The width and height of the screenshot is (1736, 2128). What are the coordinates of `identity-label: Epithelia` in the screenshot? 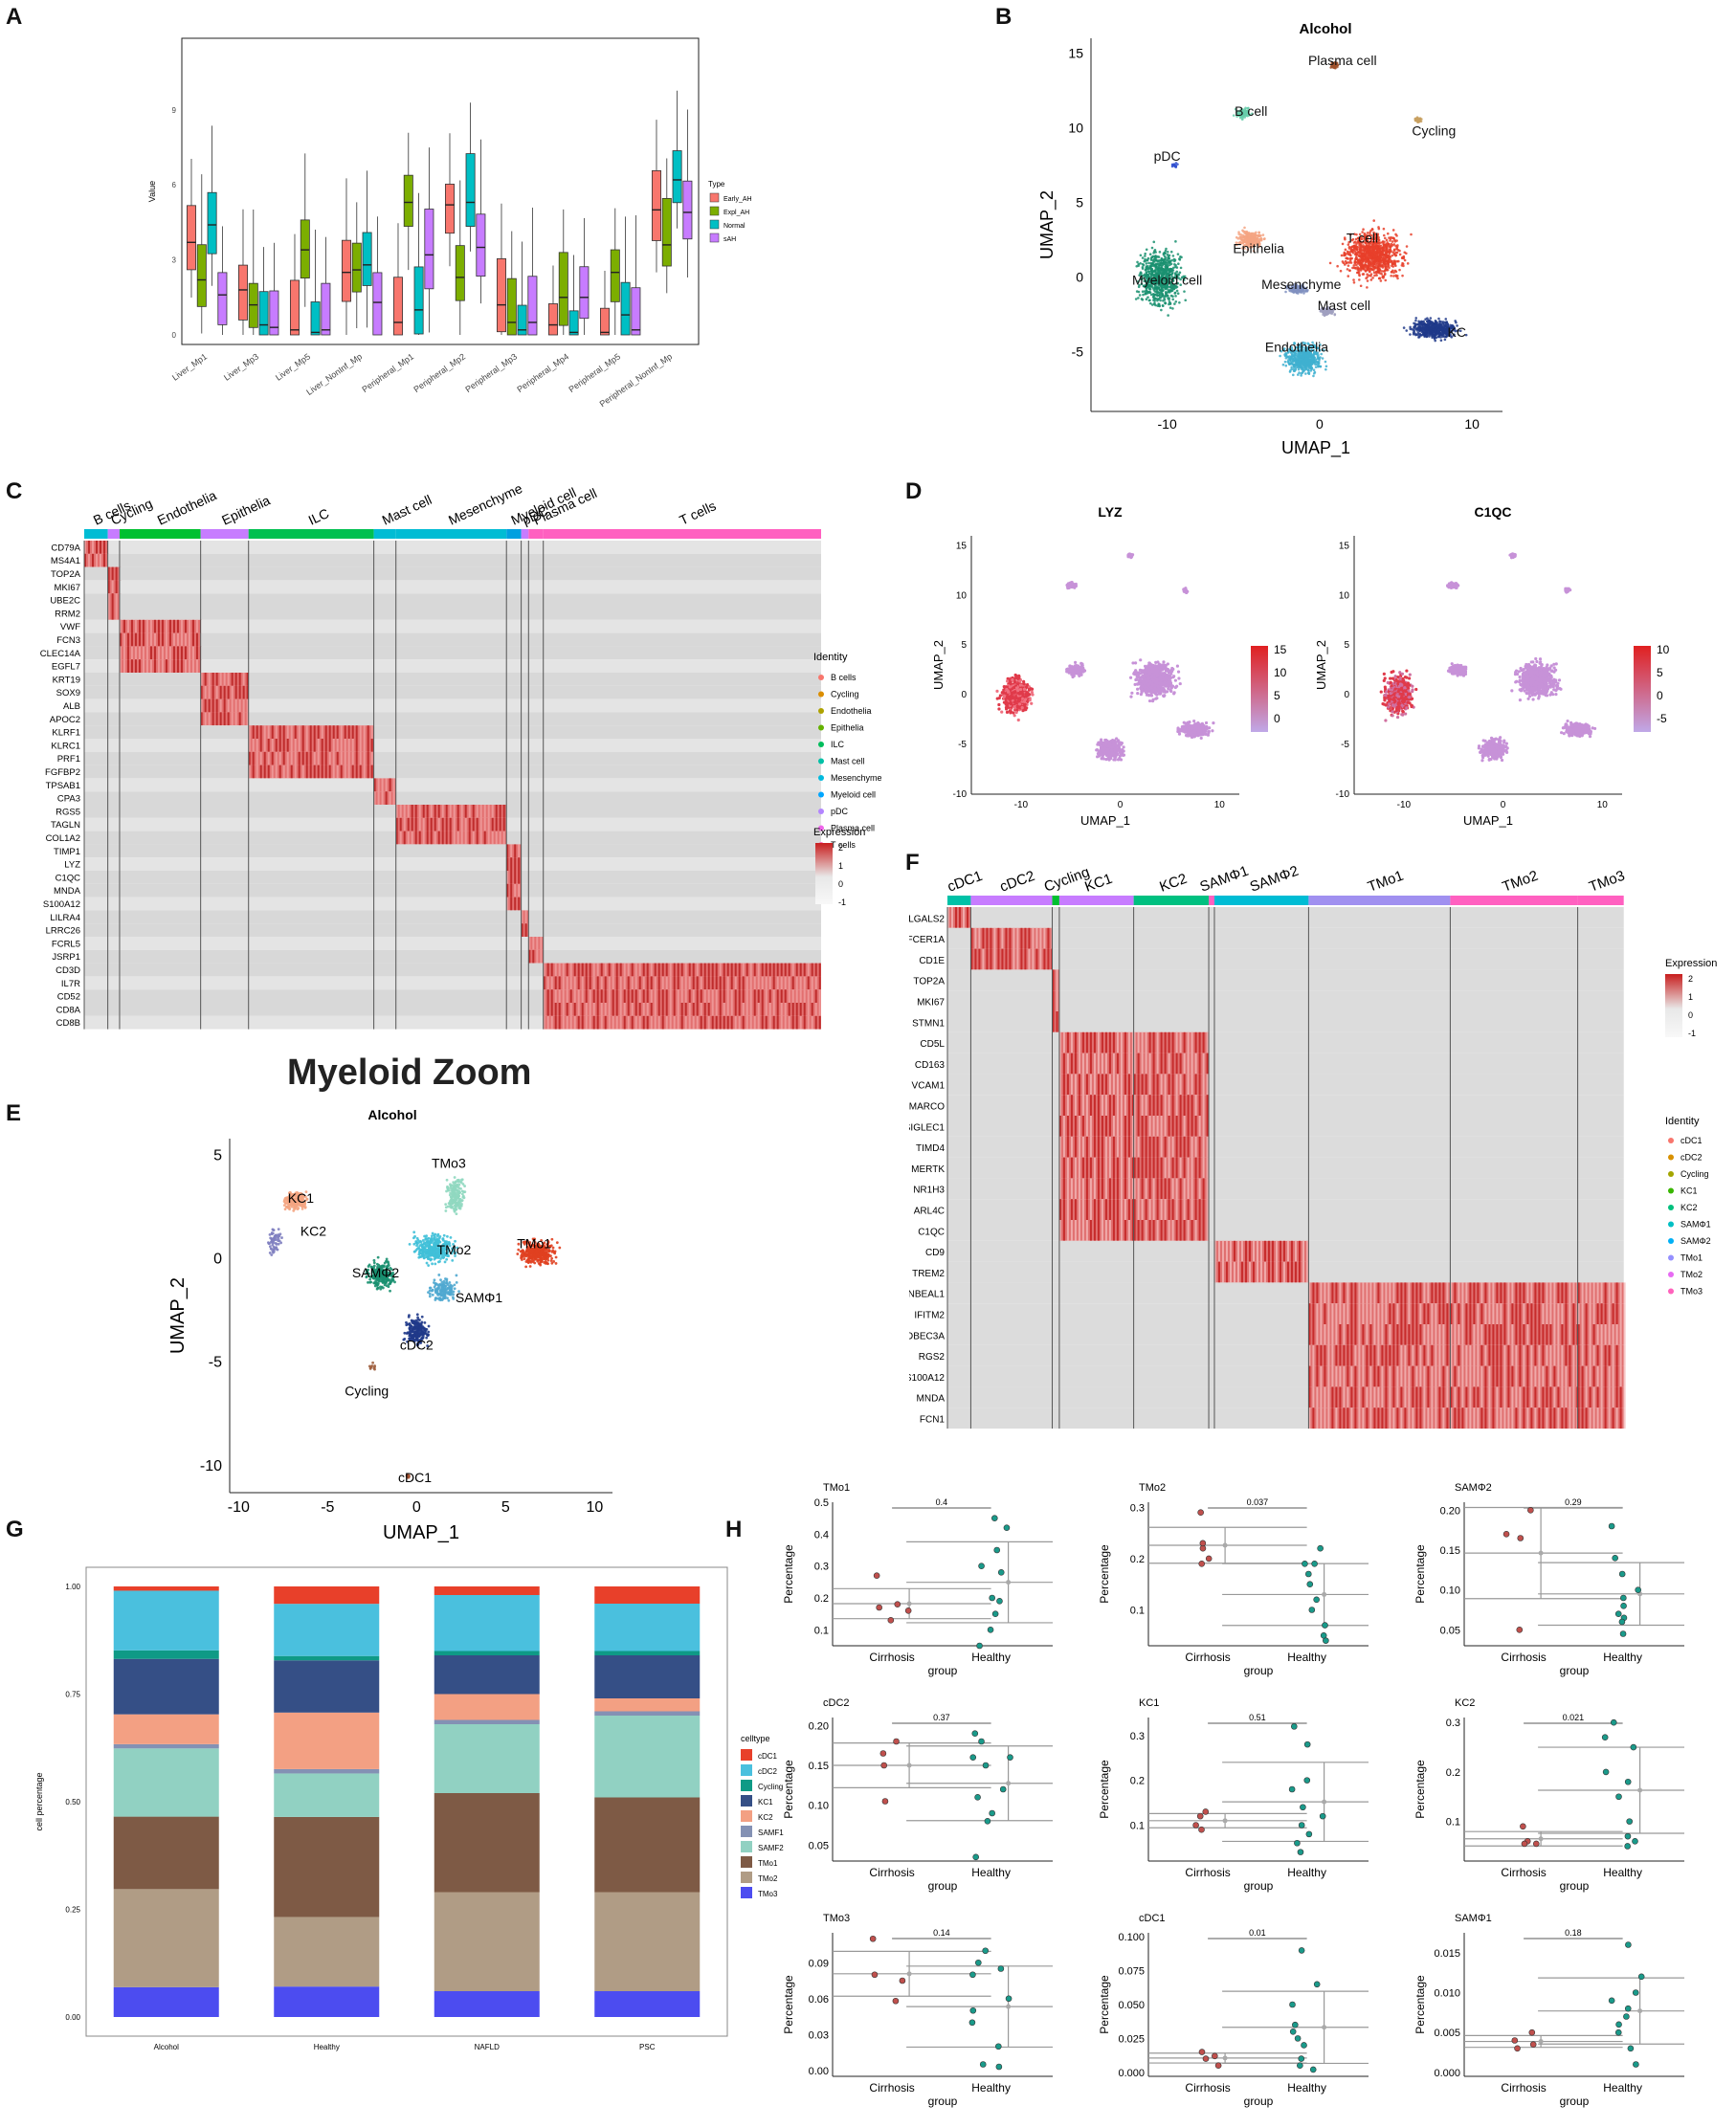 It's located at (847, 728).